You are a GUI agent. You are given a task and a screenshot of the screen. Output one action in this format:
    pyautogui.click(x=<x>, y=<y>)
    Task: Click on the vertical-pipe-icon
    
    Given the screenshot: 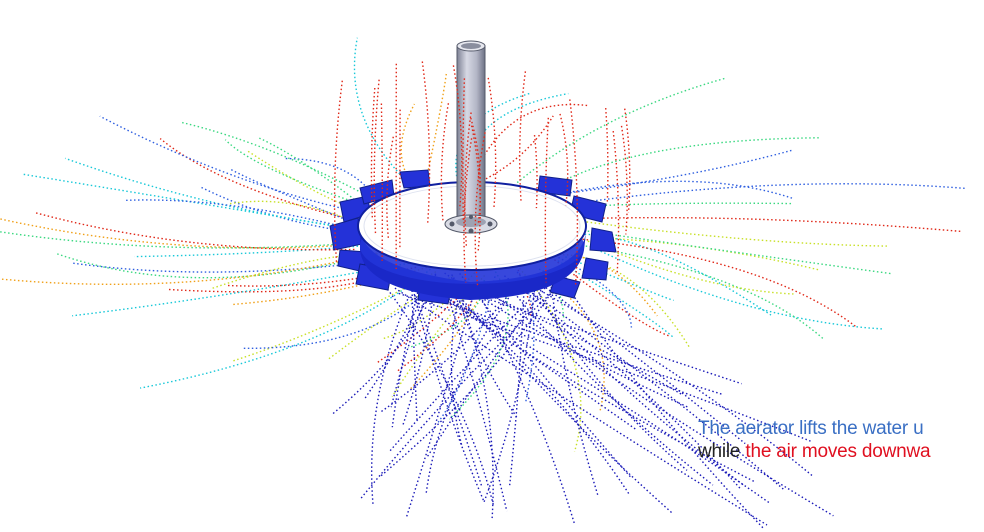 What is the action you would take?
    pyautogui.click(x=471, y=137)
    